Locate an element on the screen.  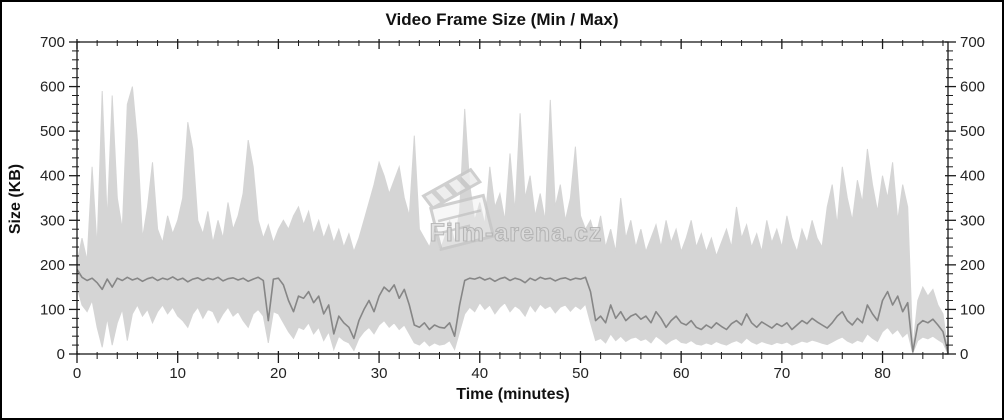
tick-label: 20 is located at coordinates (278, 373).